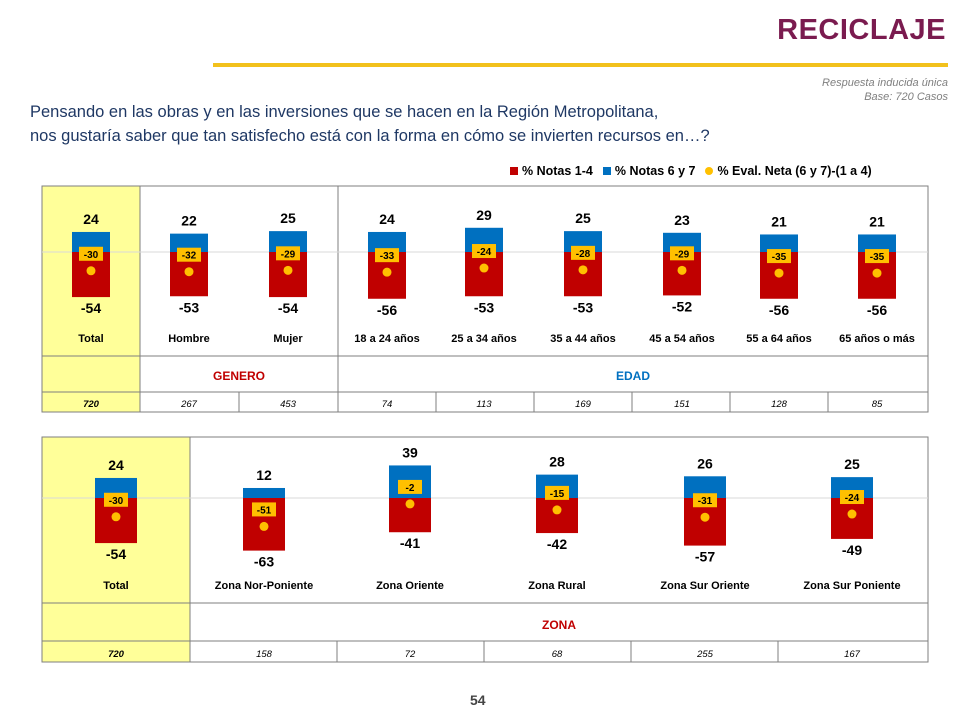  What do you see at coordinates (885, 90) in the screenshot?
I see `survey-meta: Respuesta inducida única Base: 720 Casos` at bounding box center [885, 90].